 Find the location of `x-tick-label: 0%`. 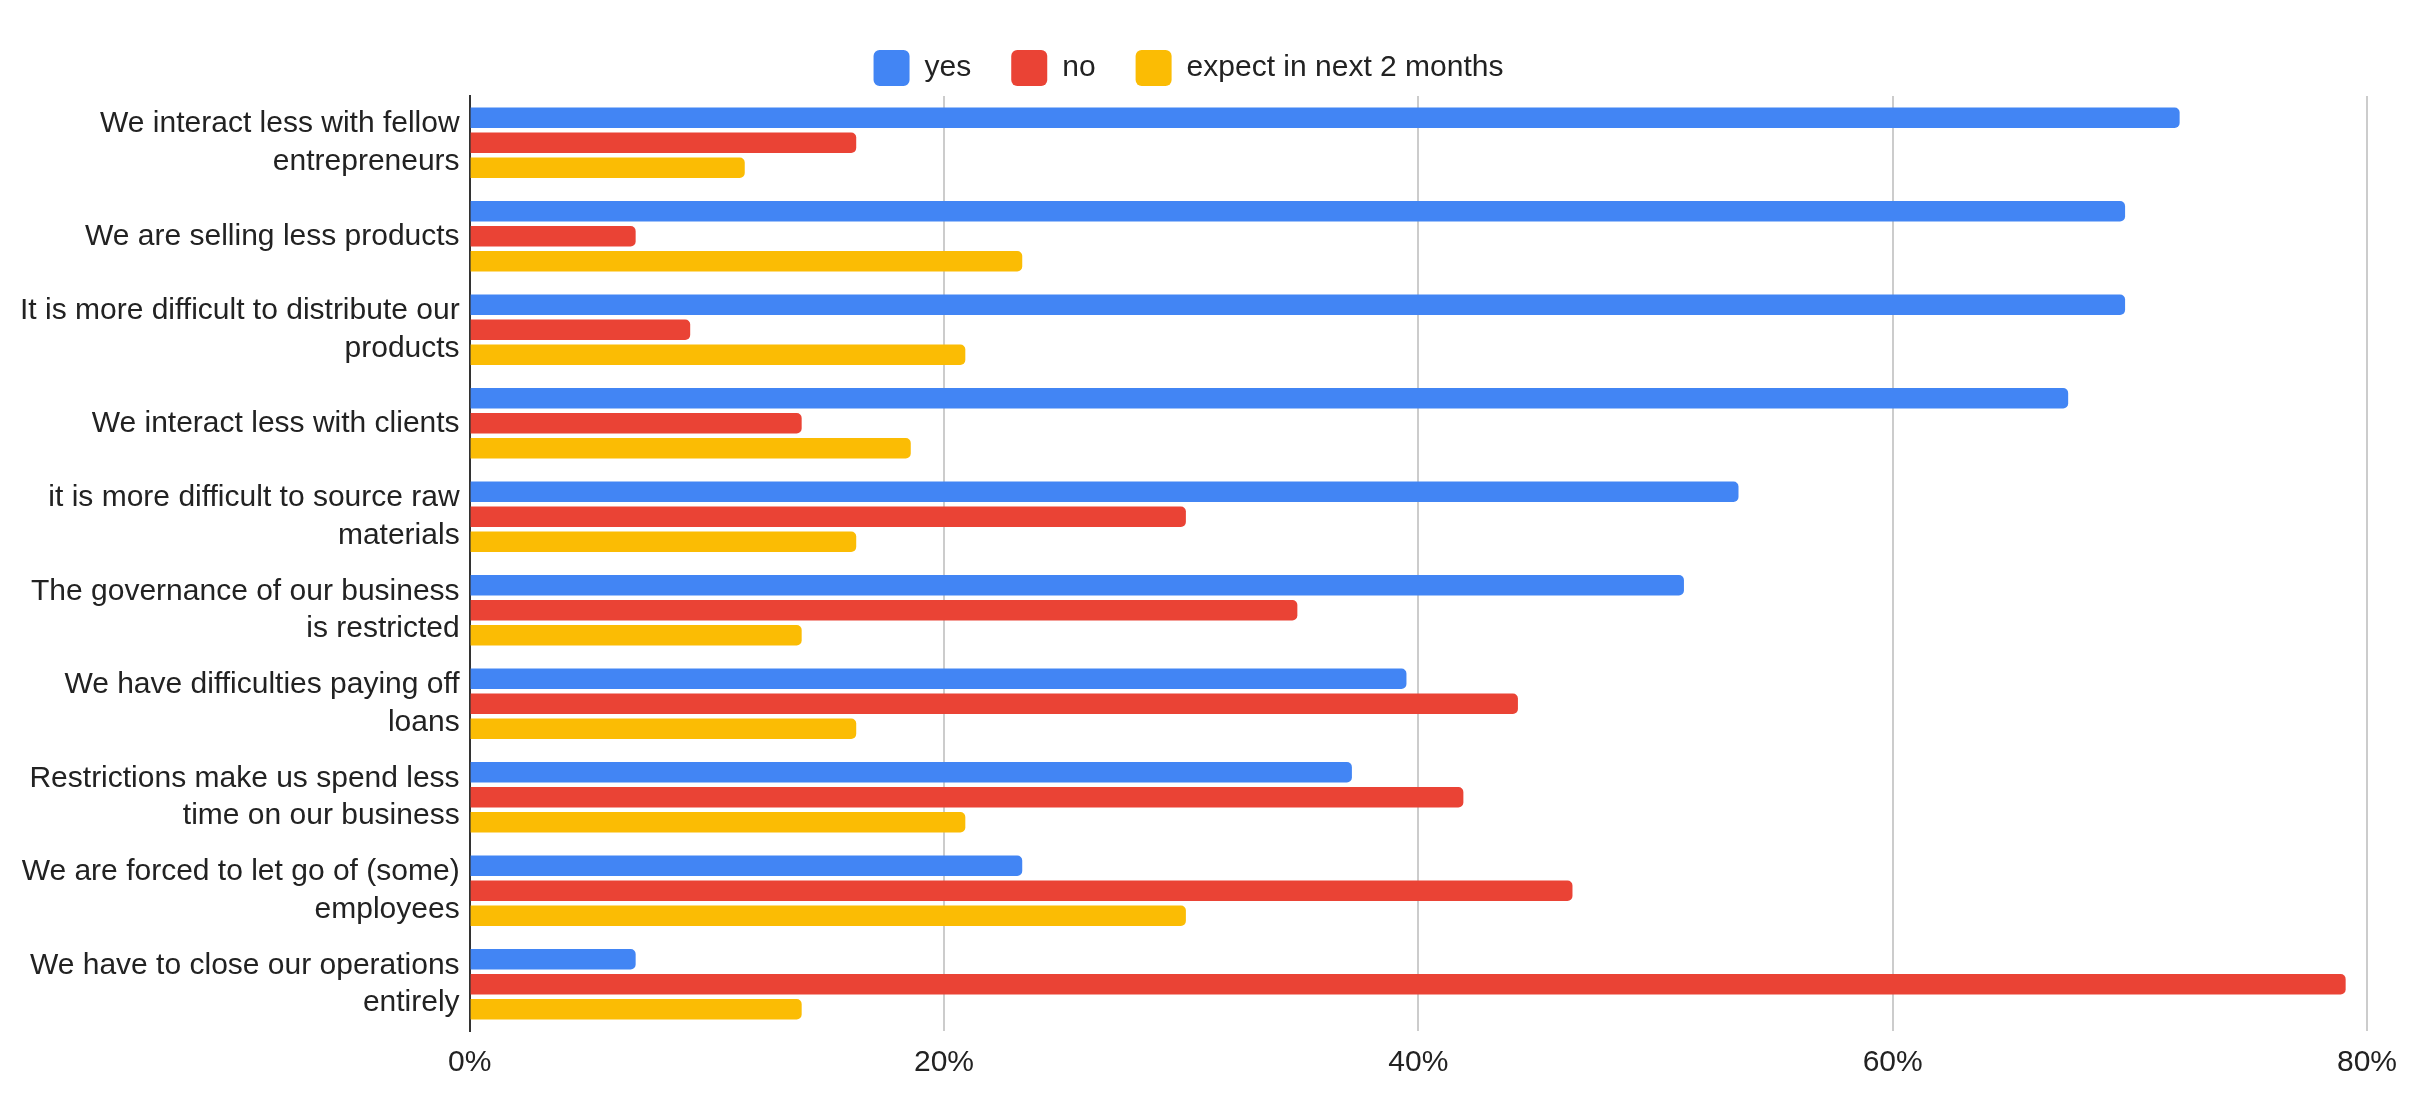

x-tick-label: 0% is located at coordinates (469, 1061).